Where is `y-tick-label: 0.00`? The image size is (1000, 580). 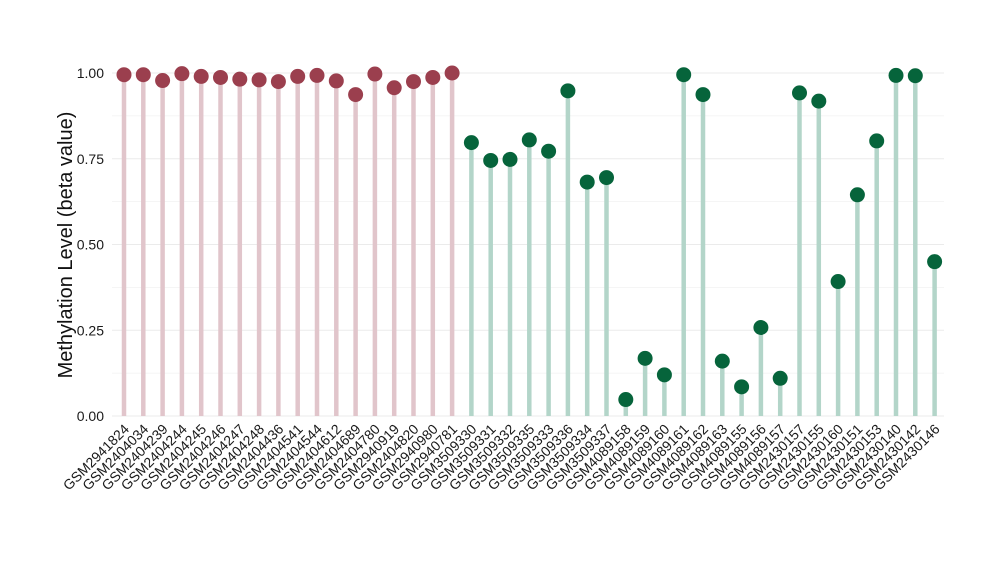
y-tick-label: 0.00 is located at coordinates (90, 416).